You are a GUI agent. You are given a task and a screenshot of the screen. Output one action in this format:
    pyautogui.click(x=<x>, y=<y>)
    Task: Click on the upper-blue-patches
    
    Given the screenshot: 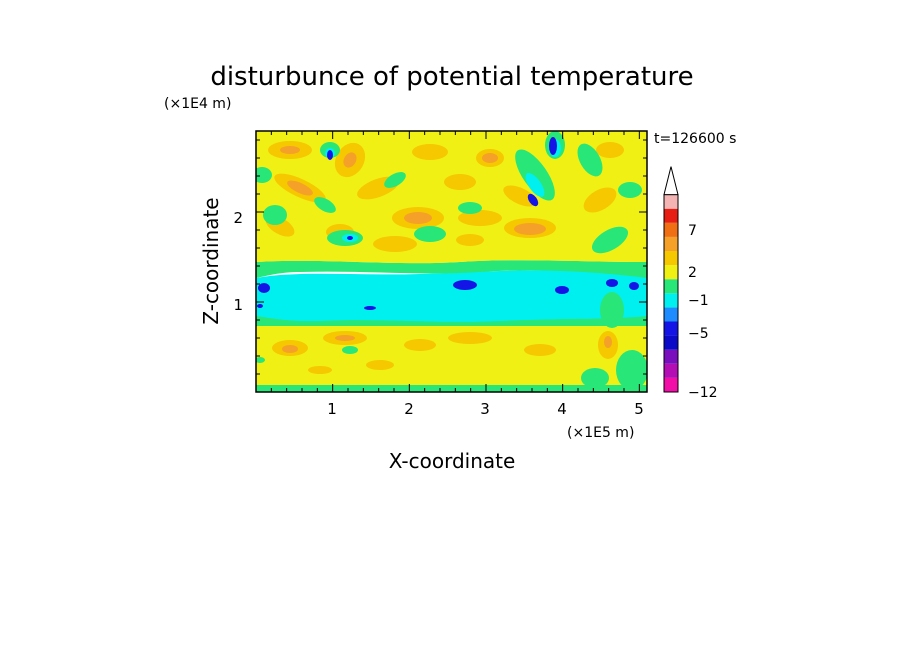 What is the action you would take?
    pyautogui.click(x=442, y=188)
    